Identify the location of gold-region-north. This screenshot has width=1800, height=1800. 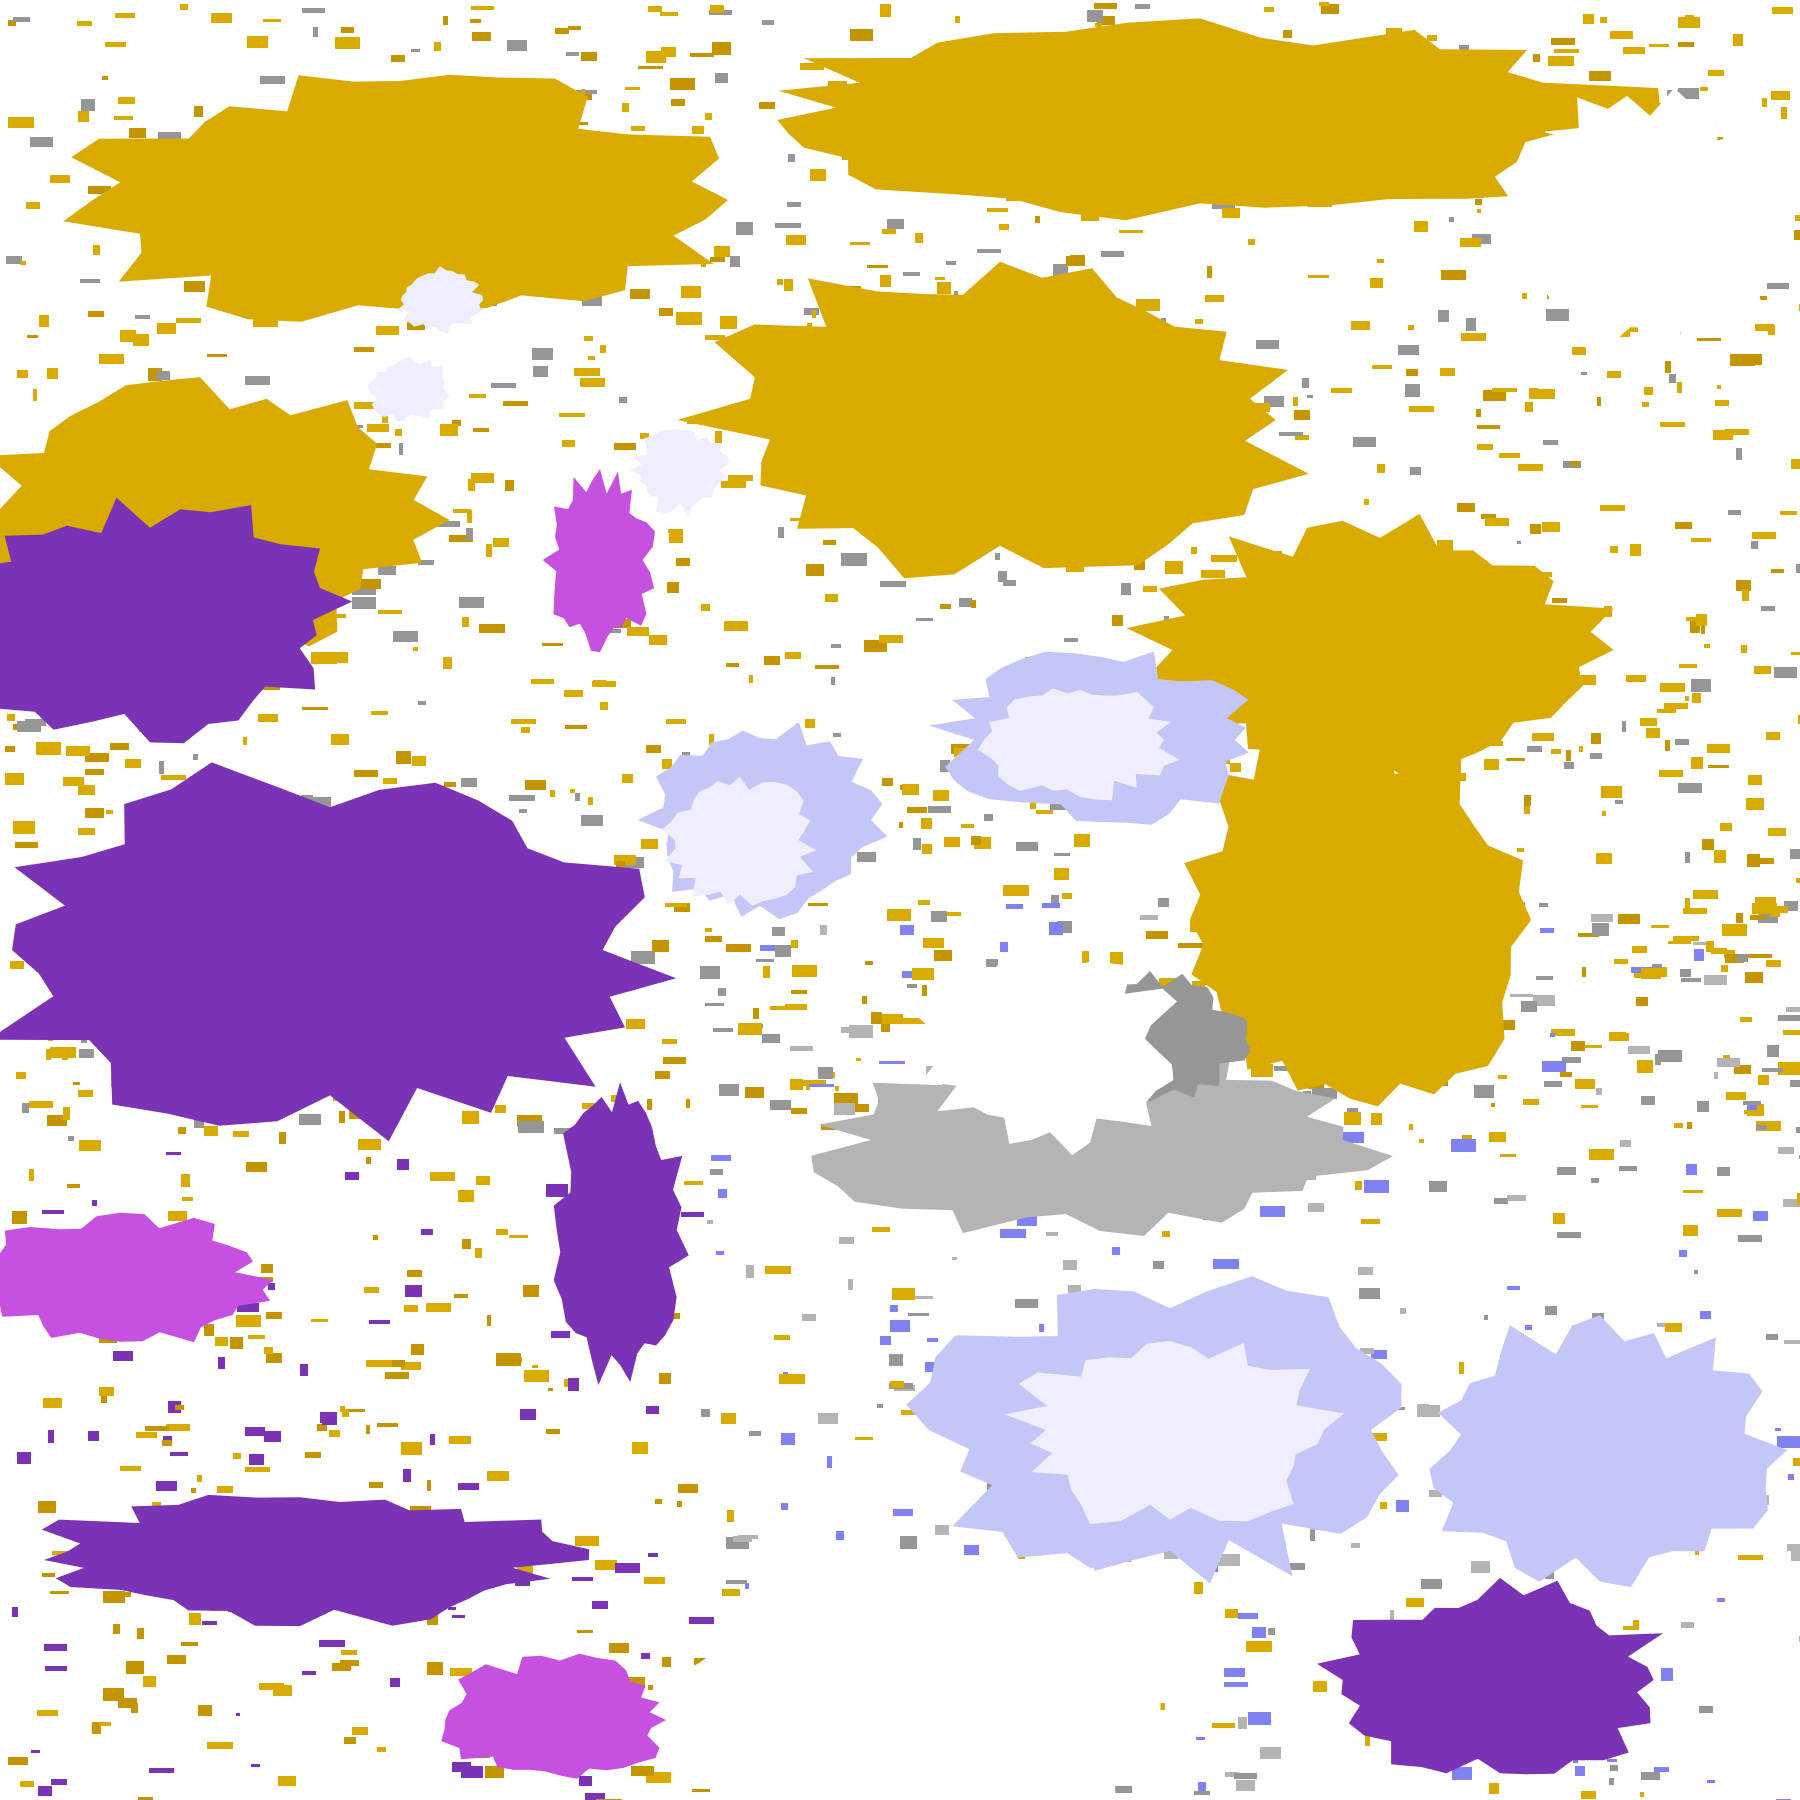
(1218, 119).